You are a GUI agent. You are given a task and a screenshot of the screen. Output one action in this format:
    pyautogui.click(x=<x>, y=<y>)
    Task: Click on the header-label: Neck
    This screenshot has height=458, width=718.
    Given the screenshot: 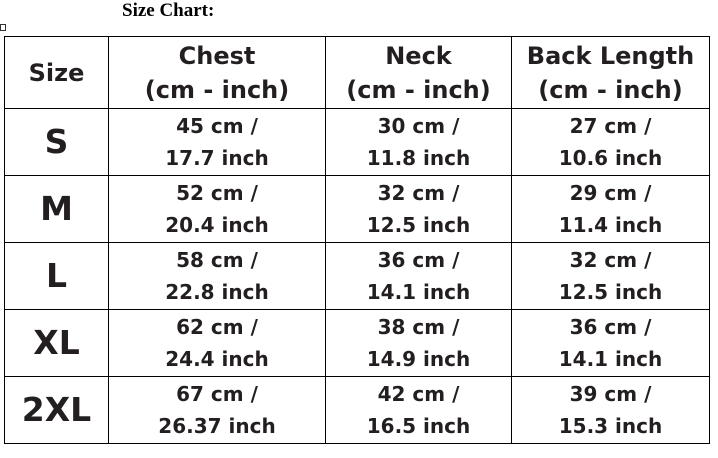 What is the action you would take?
    pyautogui.click(x=418, y=55)
    